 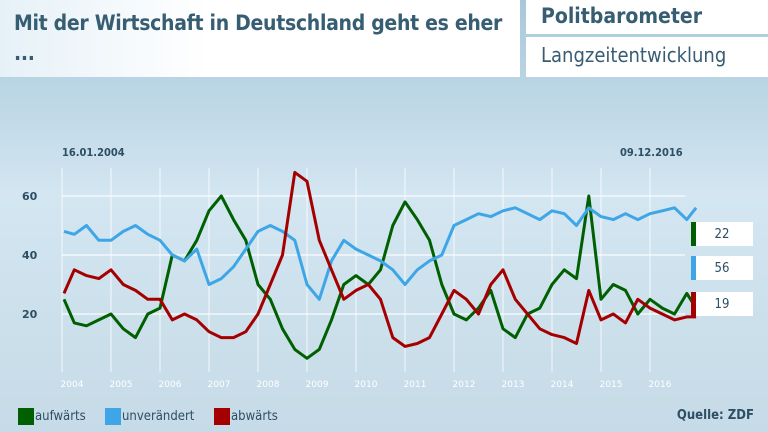 I want to click on x-tick-label: 2005, so click(x=121, y=385).